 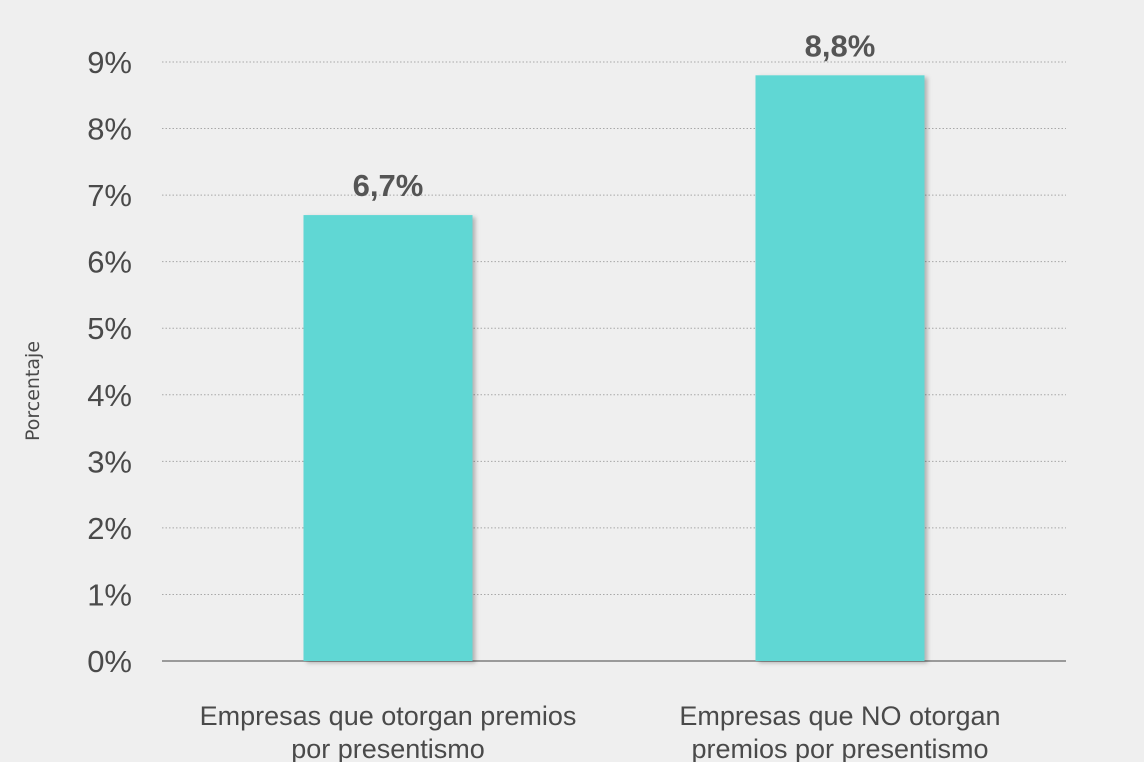 What do you see at coordinates (388, 716) in the screenshot?
I see `x-tick-label-line: Empresas que otorgan premios` at bounding box center [388, 716].